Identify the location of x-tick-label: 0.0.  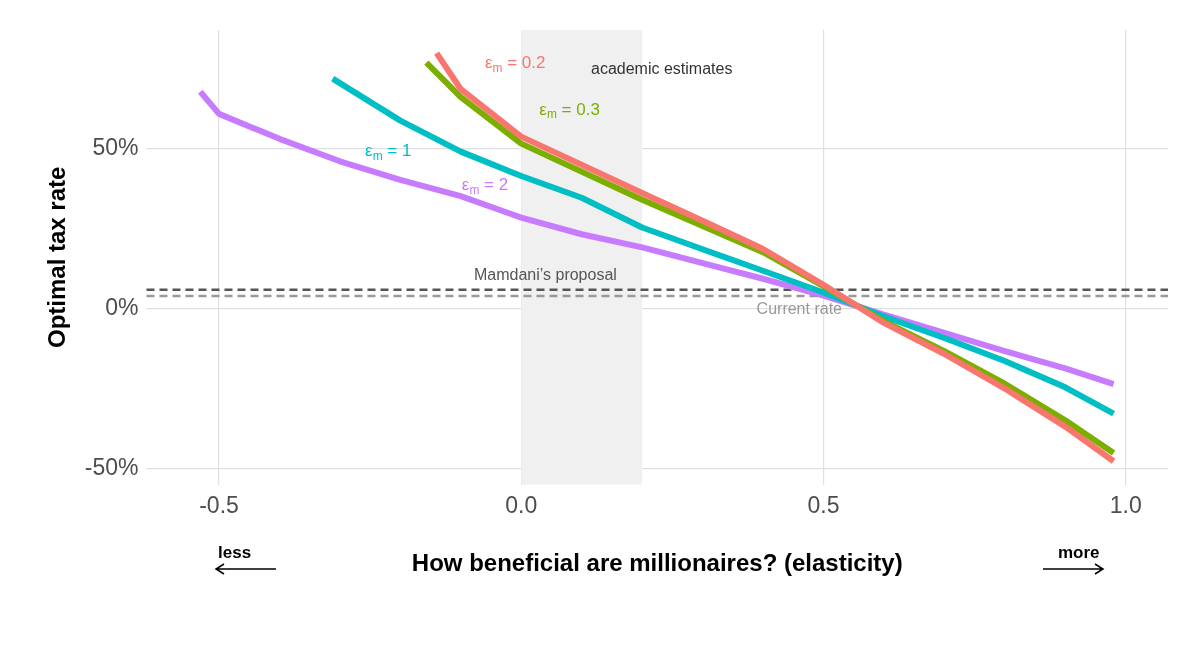
(521, 504).